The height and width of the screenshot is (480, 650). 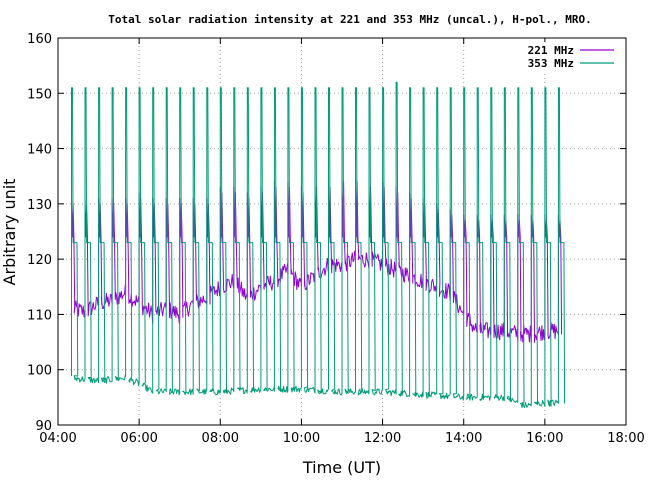 I want to click on y-tick-label: 130, so click(x=39, y=205).